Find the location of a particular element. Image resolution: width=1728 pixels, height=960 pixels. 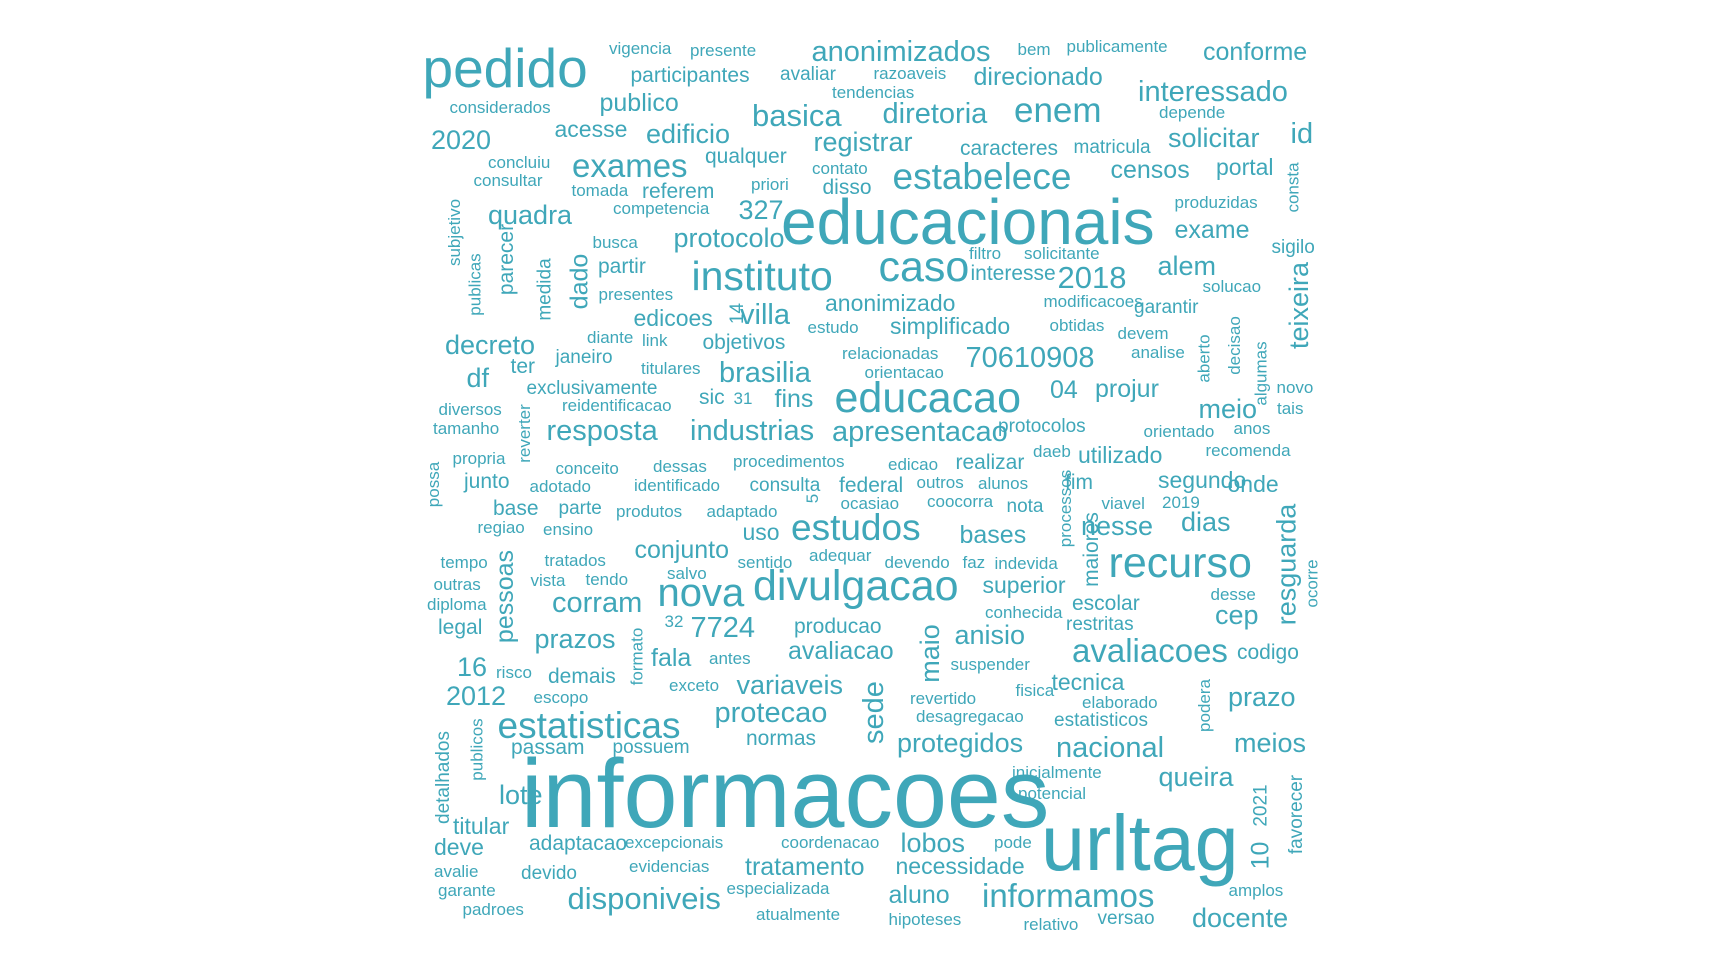

word-garantir: garantir is located at coordinates (1166, 307).